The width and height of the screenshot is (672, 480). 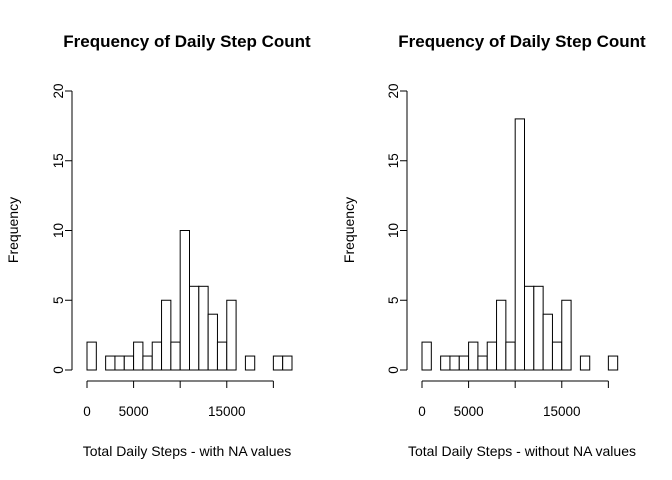 I want to click on x-axis-label: Total Daily Steps - with NA values, so click(x=187, y=451).